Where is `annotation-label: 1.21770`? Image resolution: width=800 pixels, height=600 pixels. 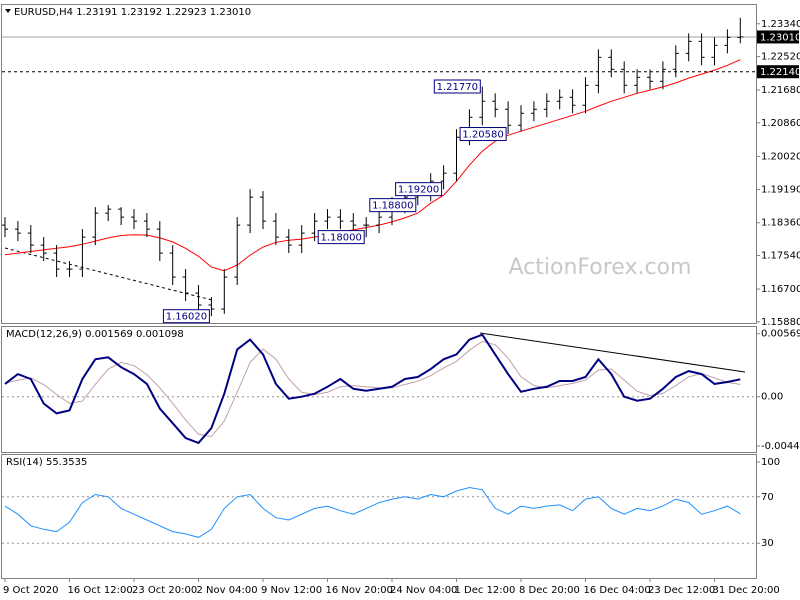
annotation-label: 1.21770 is located at coordinates (457, 87).